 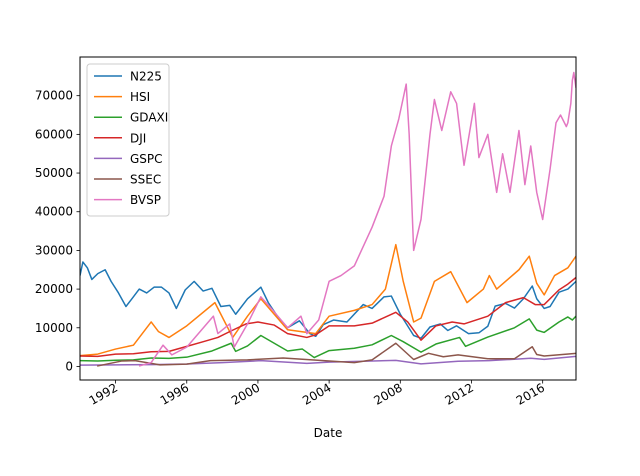 What do you see at coordinates (140, 97) in the screenshot?
I see `legend-label: HSI` at bounding box center [140, 97].